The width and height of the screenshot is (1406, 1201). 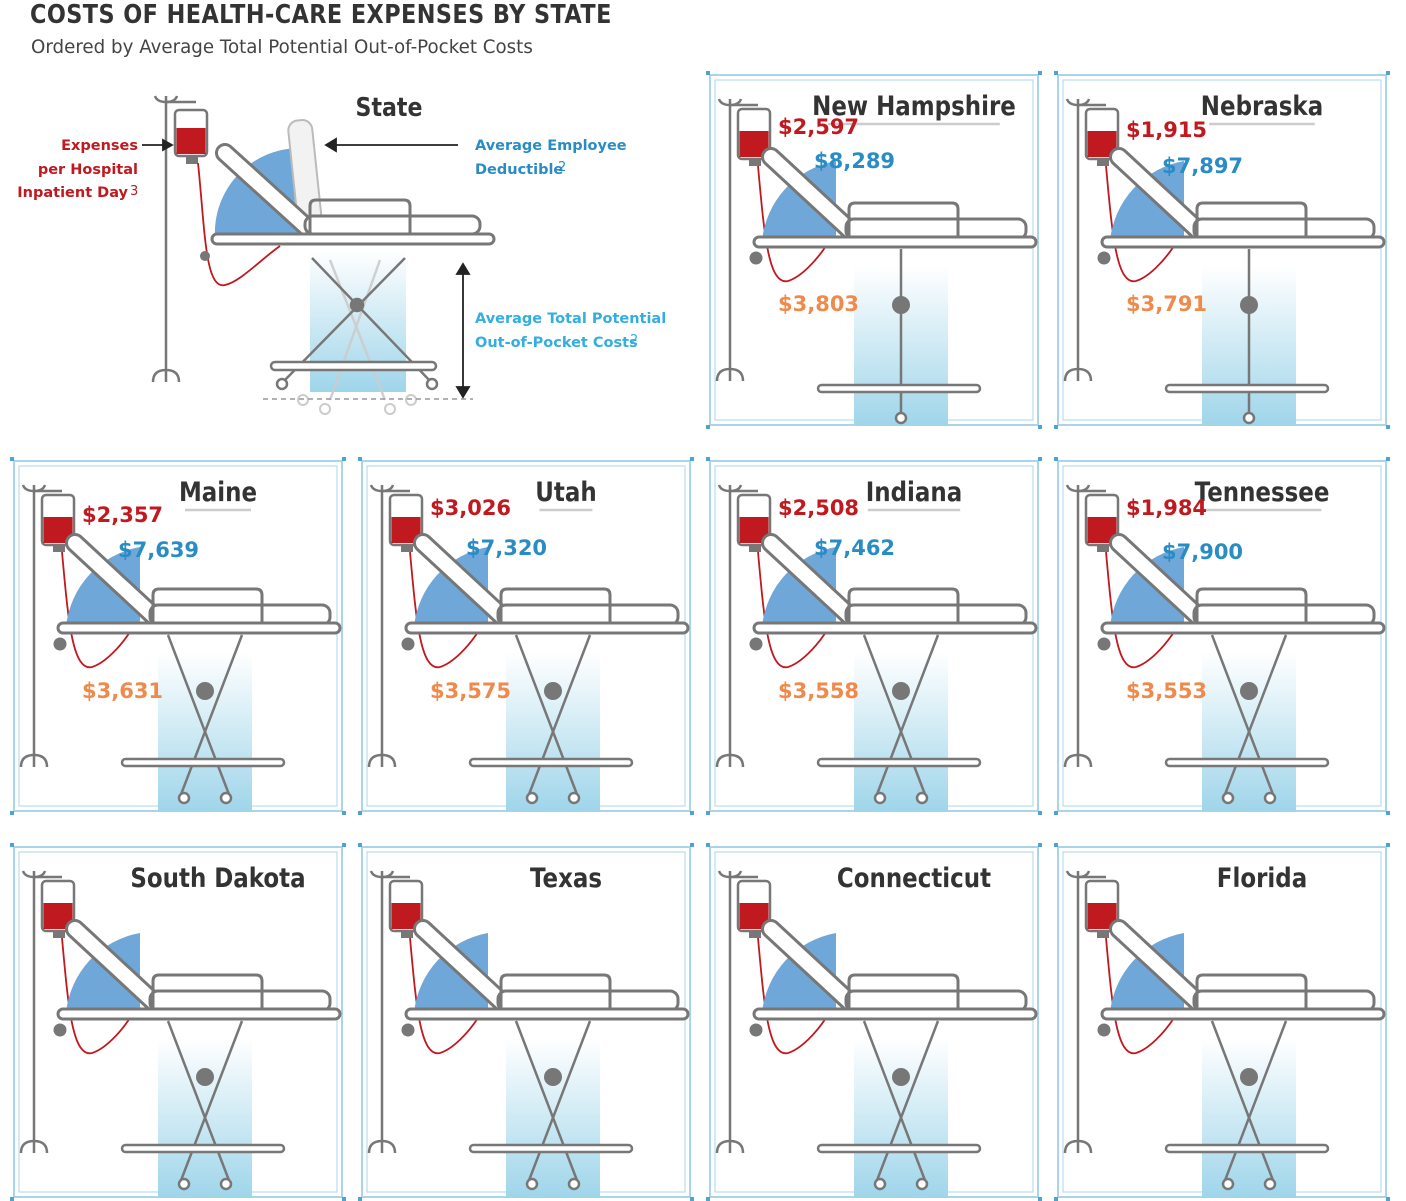 I want to click on legend-oop-line-2: Out-of-Pocket Costs, so click(x=556, y=343).